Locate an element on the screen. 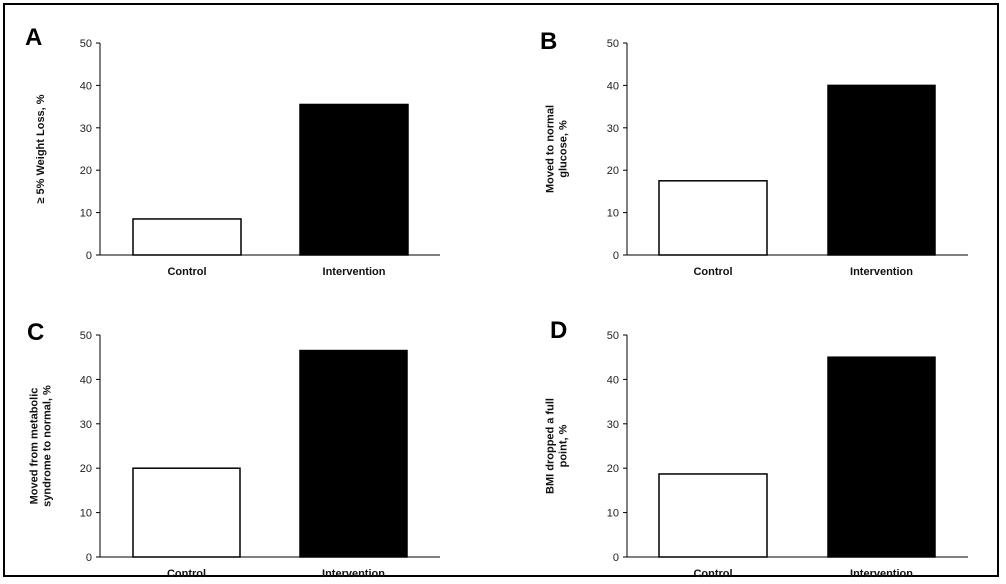 The image size is (1006, 584). category-label-a-control: Control is located at coordinates (186, 272).